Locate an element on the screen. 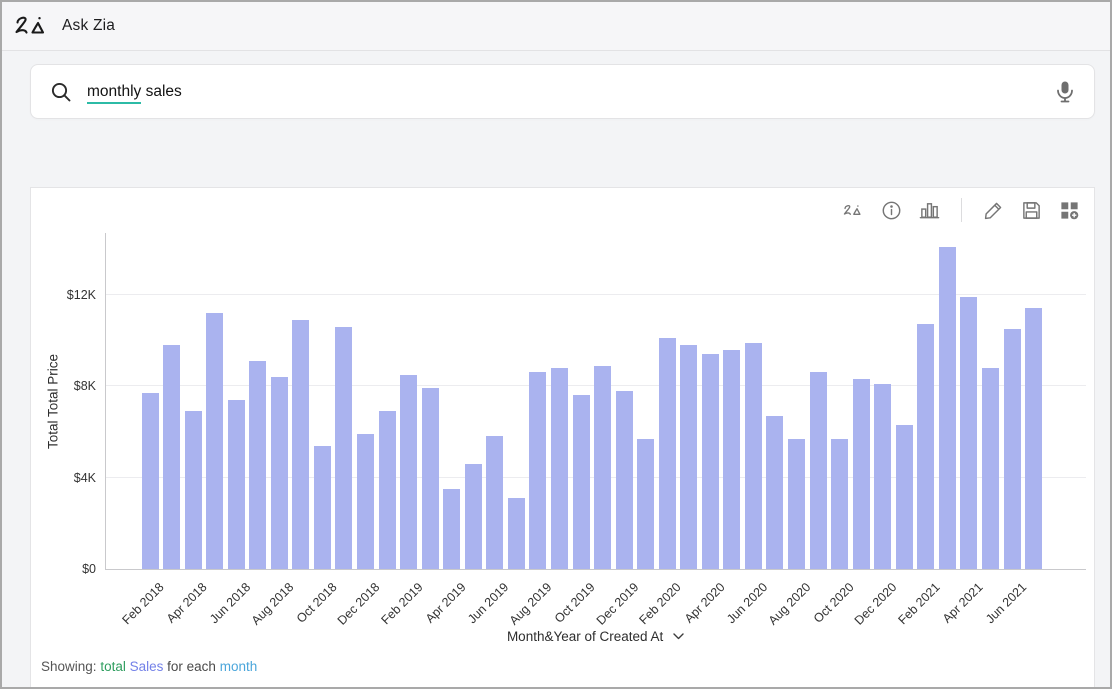 Image resolution: width=1112 pixels, height=689 pixels. y-axis-tick-label: $0 is located at coordinates (89, 569).